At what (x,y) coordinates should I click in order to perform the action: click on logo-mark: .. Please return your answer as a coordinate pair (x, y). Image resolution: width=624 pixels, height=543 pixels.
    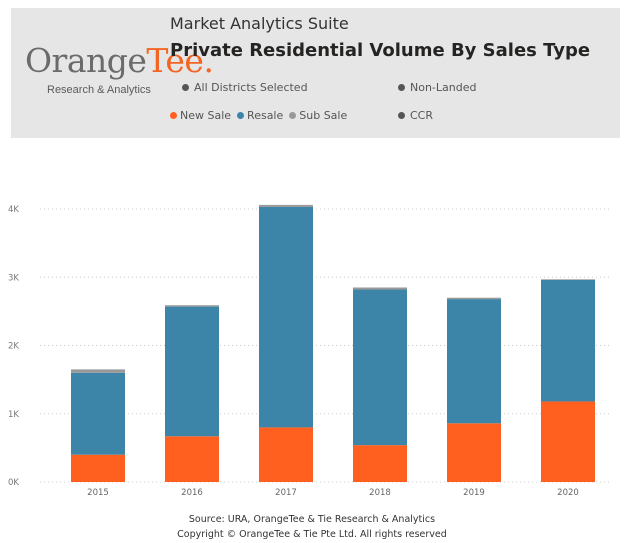
    Looking at the image, I should click on (208, 60).